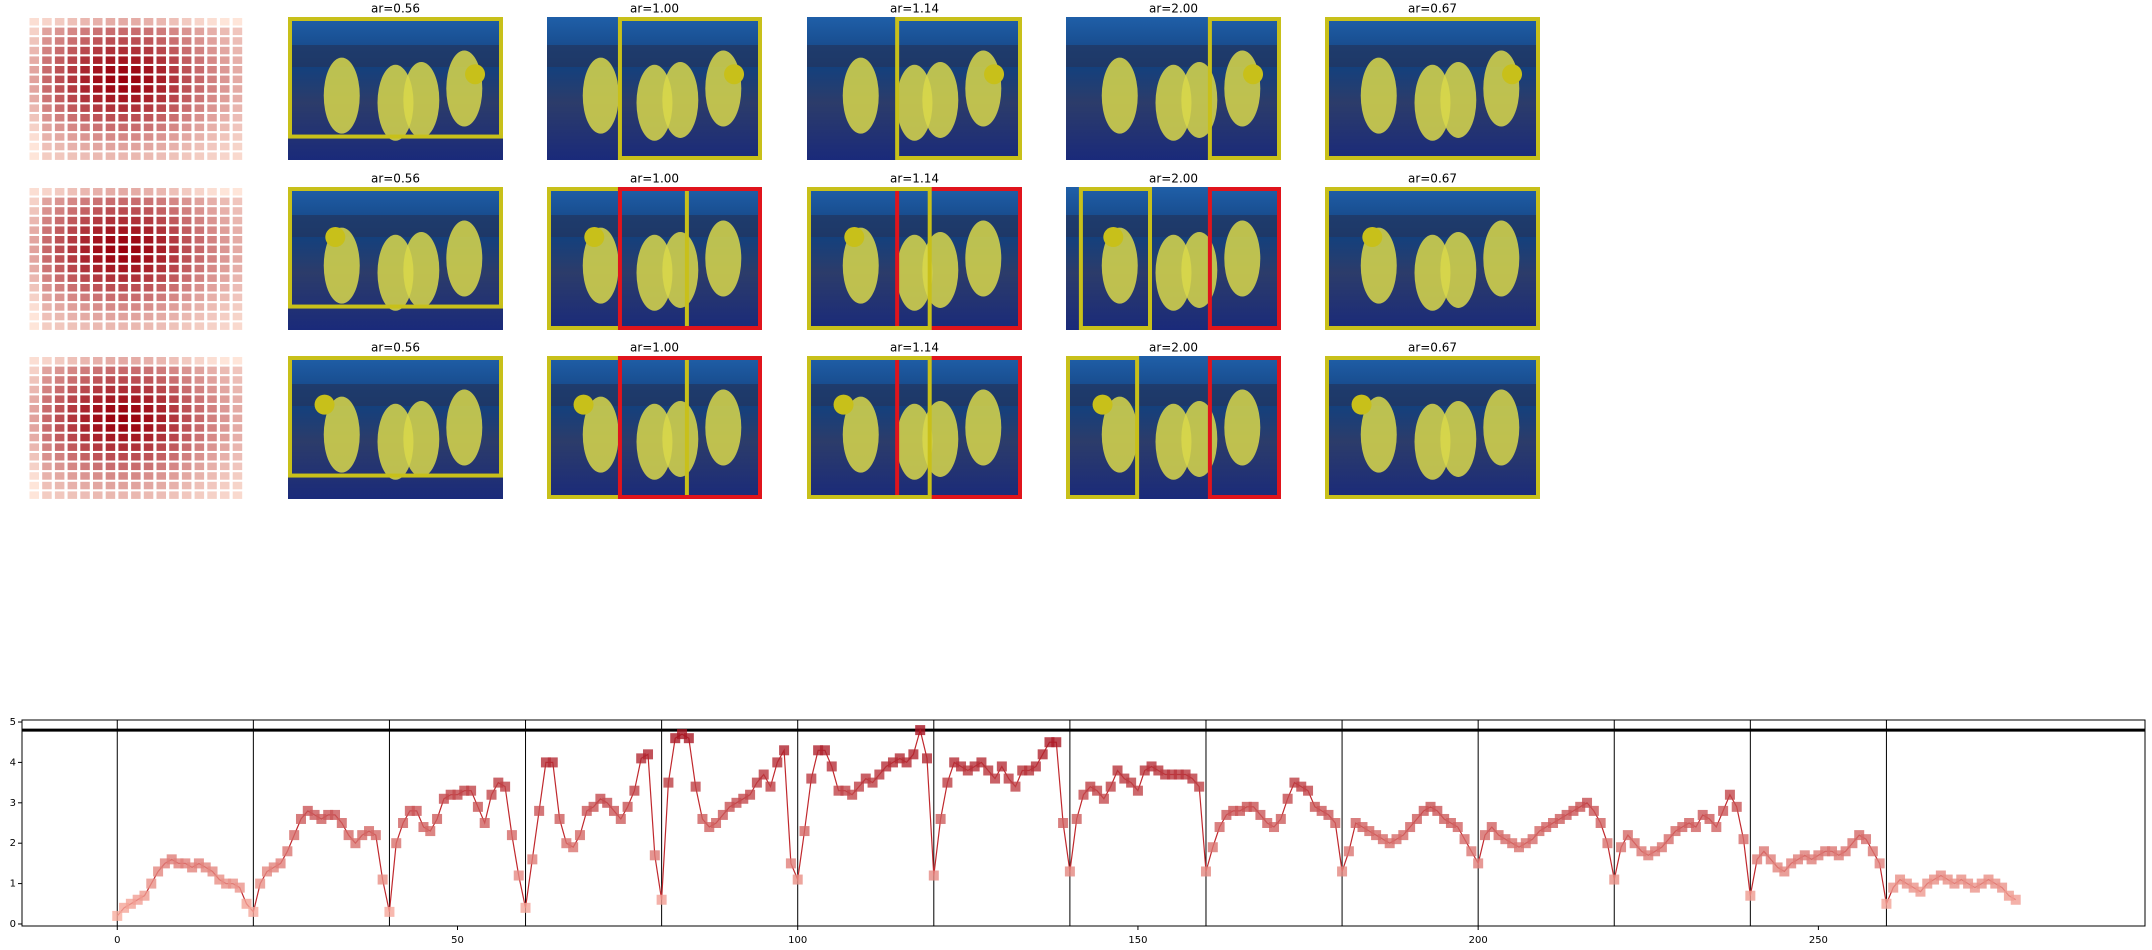 The height and width of the screenshot is (950, 2152). Describe the element at coordinates (784, 81) in the screenshot. I see `panel-row: ar=0.56 ar=1.00 ar=1.14 ar=2.00 ar=0.67` at that location.